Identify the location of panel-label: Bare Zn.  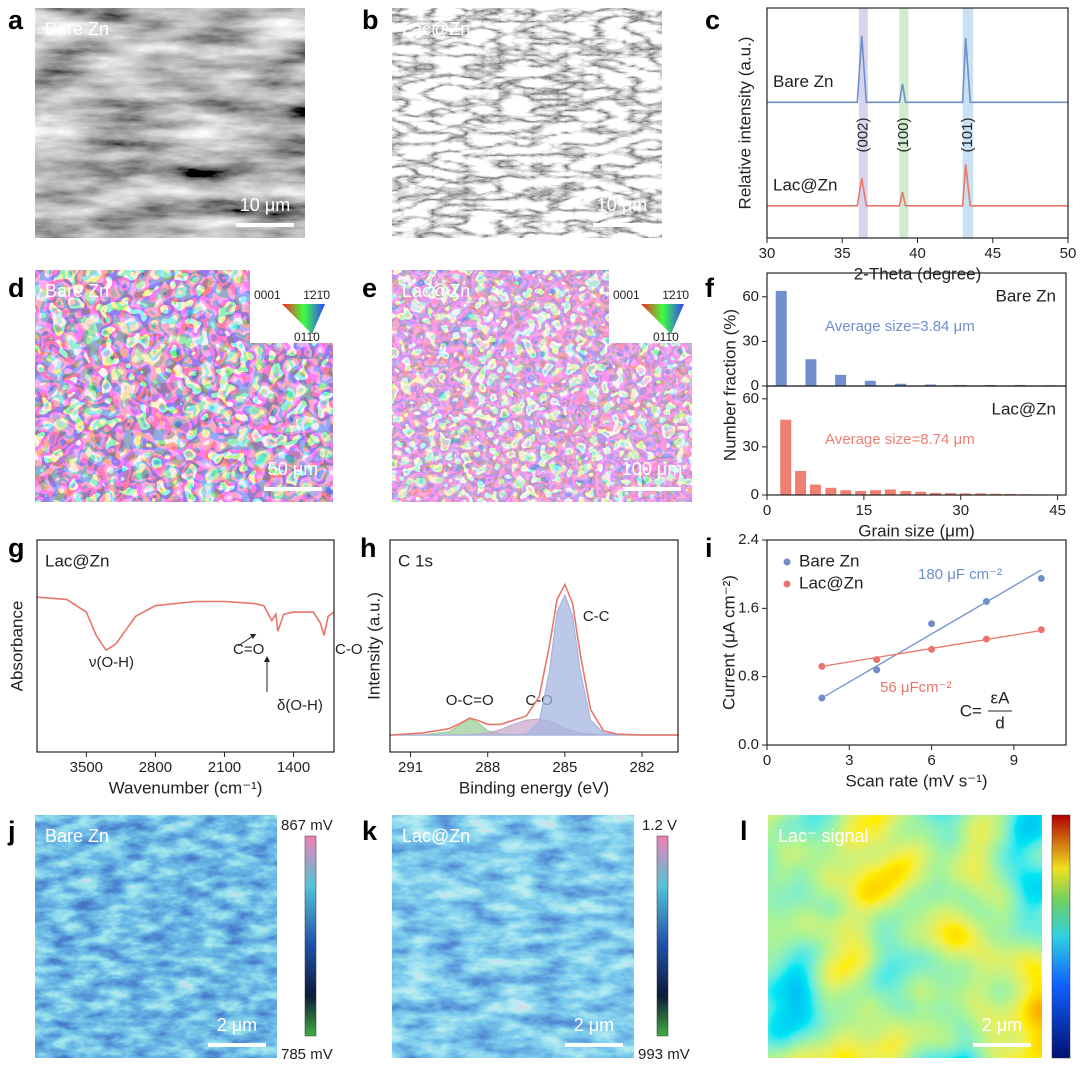
(77, 29).